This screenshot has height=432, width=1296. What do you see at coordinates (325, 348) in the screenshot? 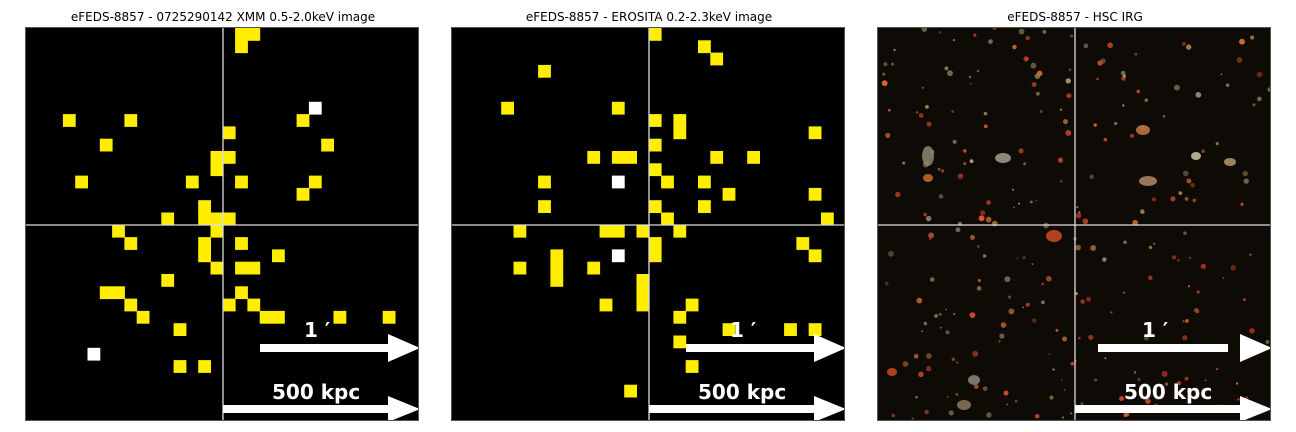
I see `xmm-scale-arcmin-bar` at bounding box center [325, 348].